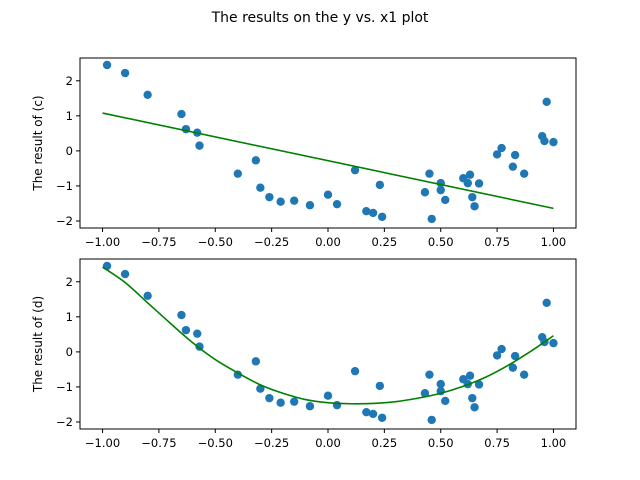 This screenshot has height=480, width=640. What do you see at coordinates (215, 242) in the screenshot?
I see `x-tick-label: −0.50` at bounding box center [215, 242].